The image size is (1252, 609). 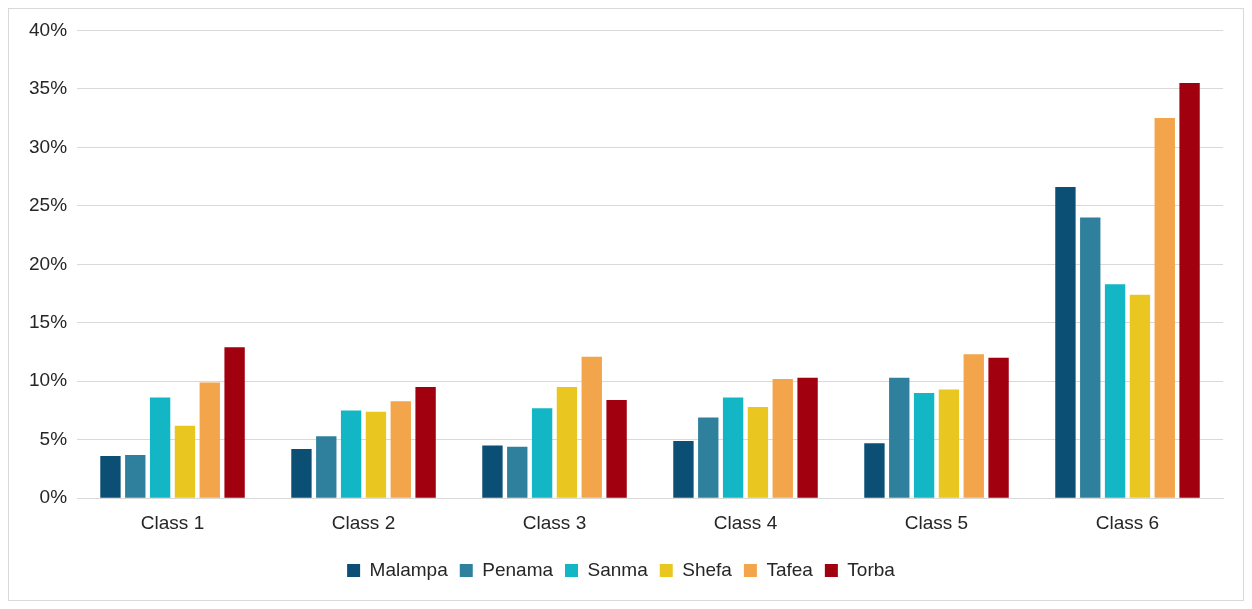 I want to click on legend-label: Sanma, so click(x=618, y=569).